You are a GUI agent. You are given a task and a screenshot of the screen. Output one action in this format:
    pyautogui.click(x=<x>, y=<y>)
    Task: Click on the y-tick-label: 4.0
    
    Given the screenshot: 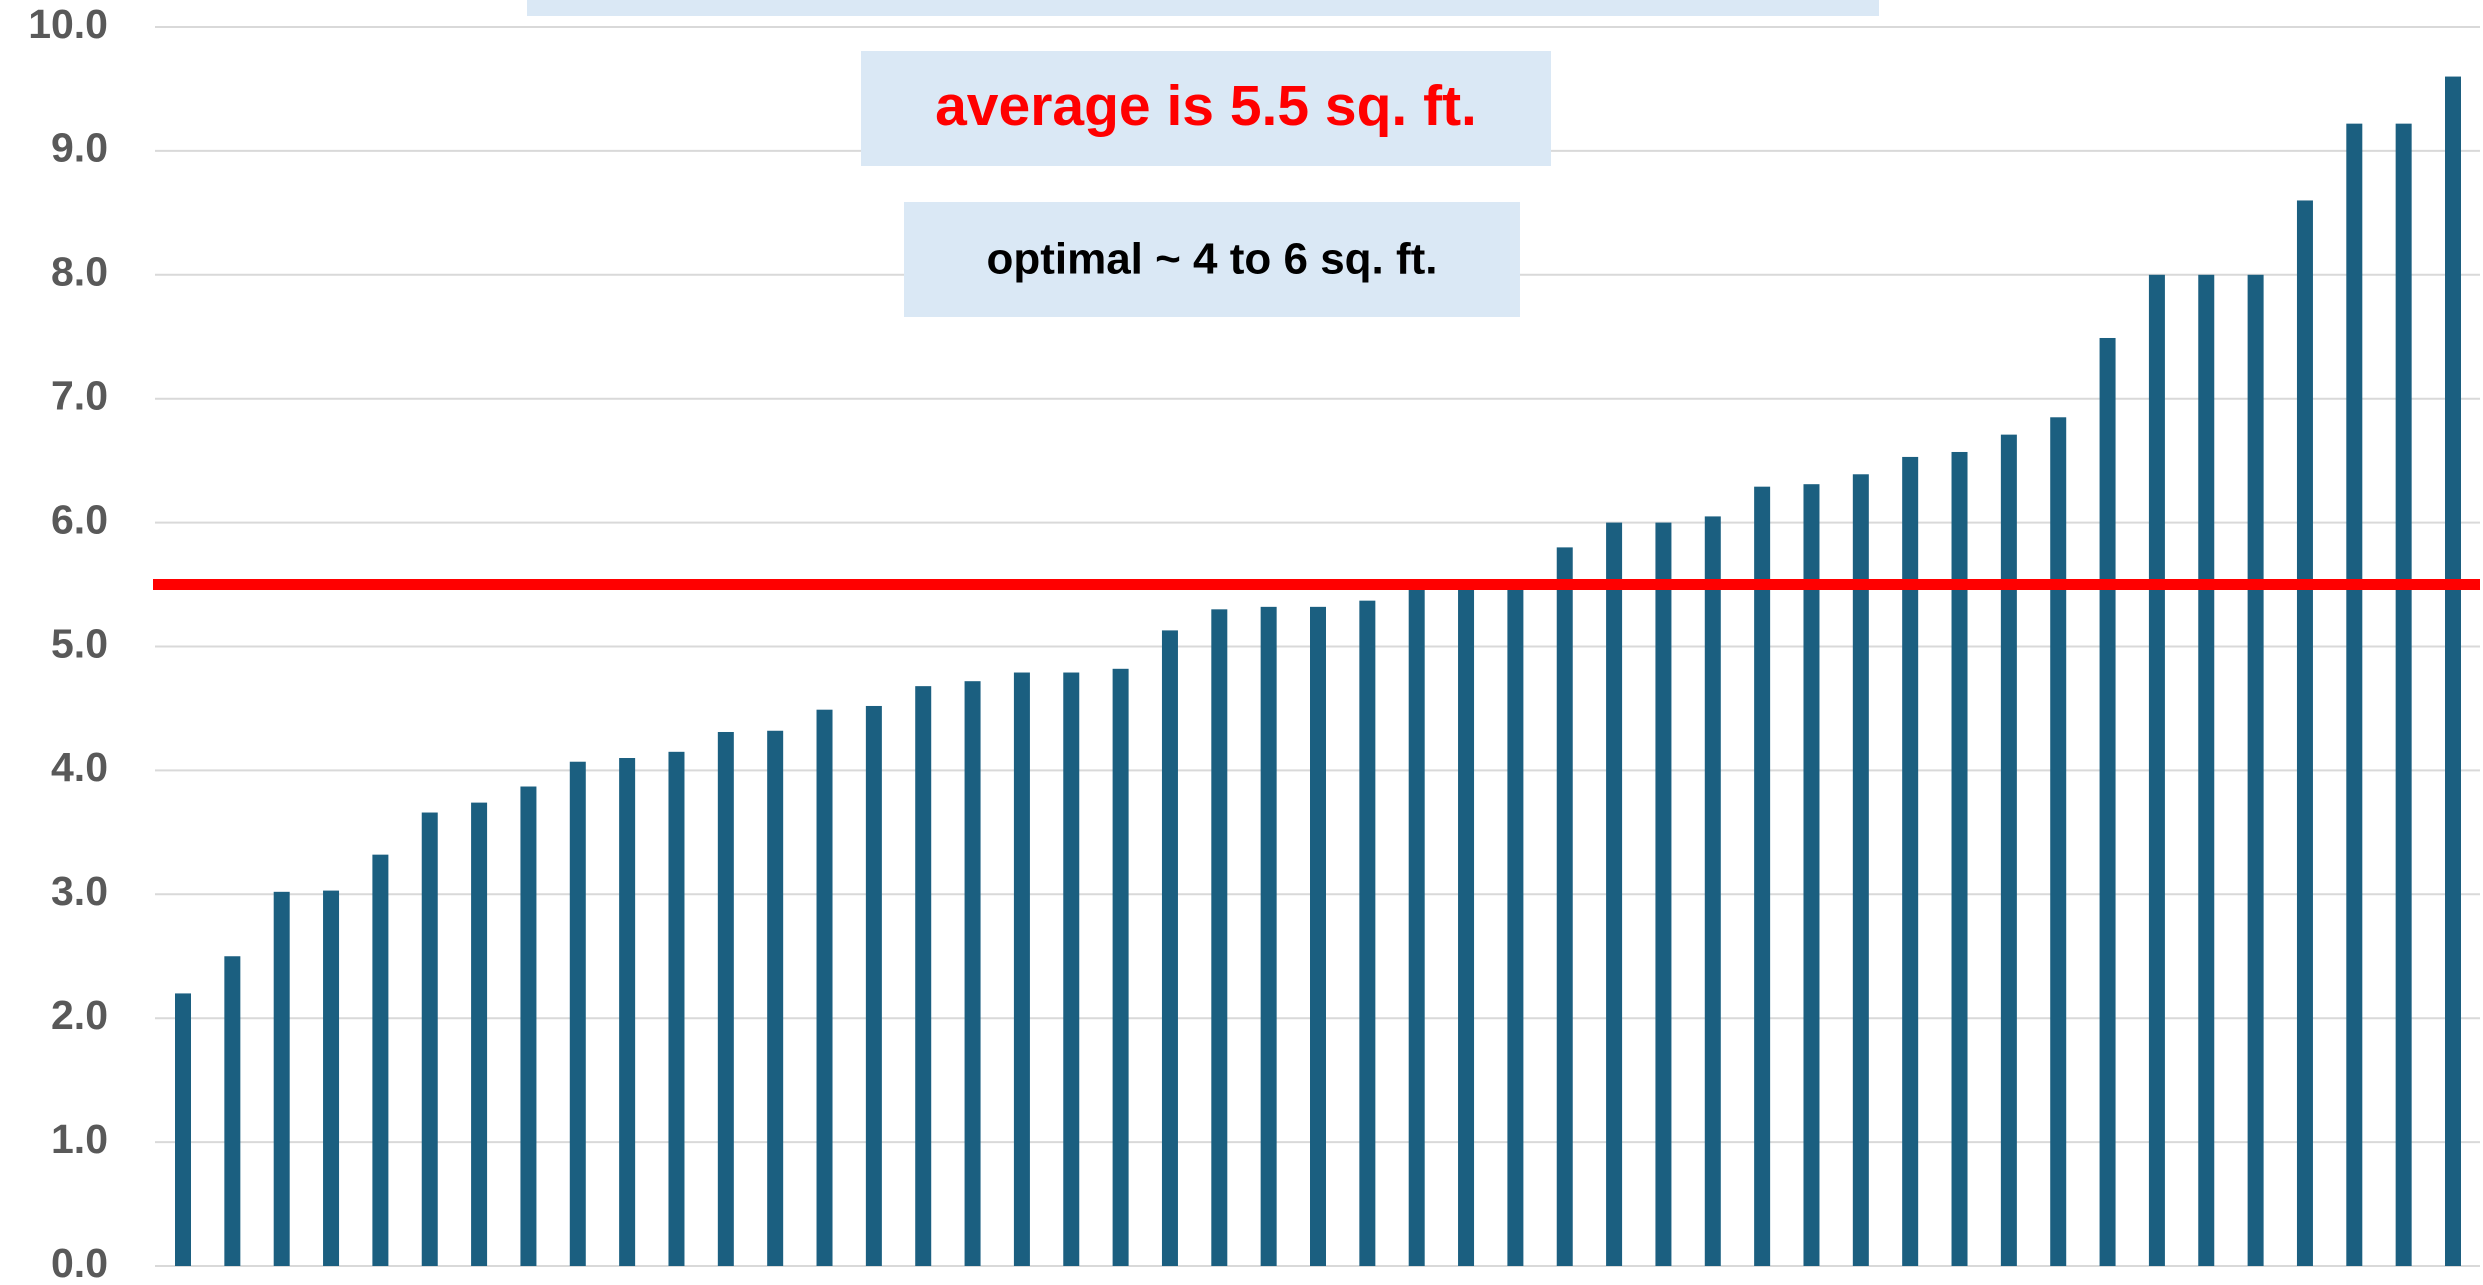 What is the action you would take?
    pyautogui.click(x=79, y=767)
    